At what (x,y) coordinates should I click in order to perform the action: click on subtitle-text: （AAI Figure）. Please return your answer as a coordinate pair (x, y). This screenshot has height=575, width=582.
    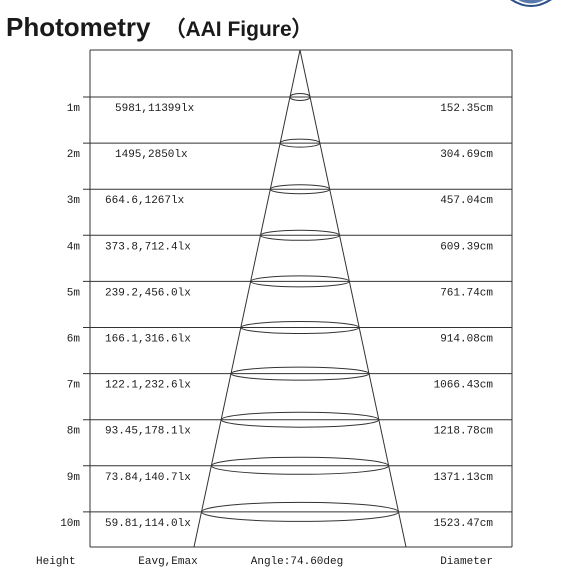
    Looking at the image, I should click on (238, 29).